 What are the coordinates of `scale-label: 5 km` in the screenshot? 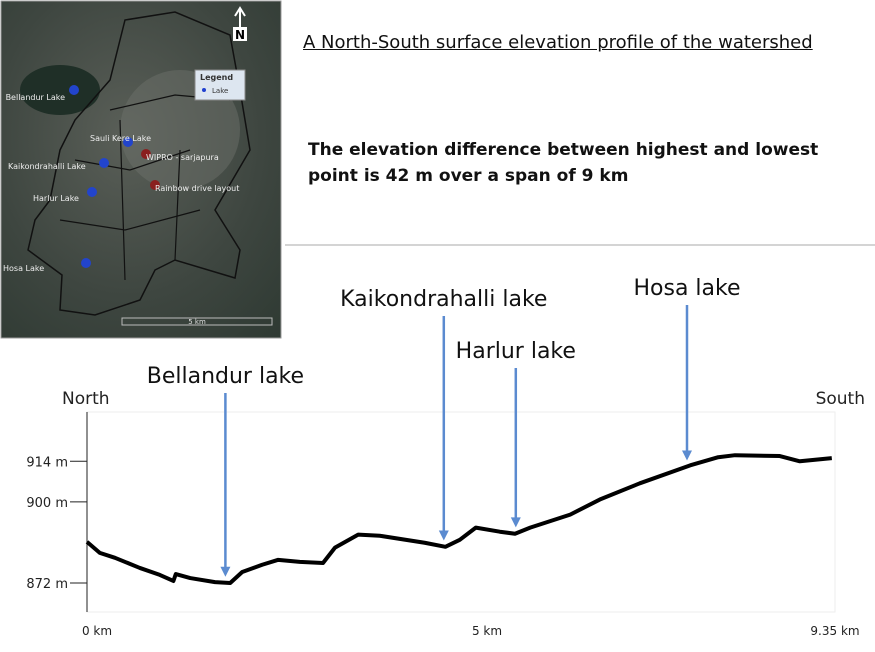 It's located at (197, 322).